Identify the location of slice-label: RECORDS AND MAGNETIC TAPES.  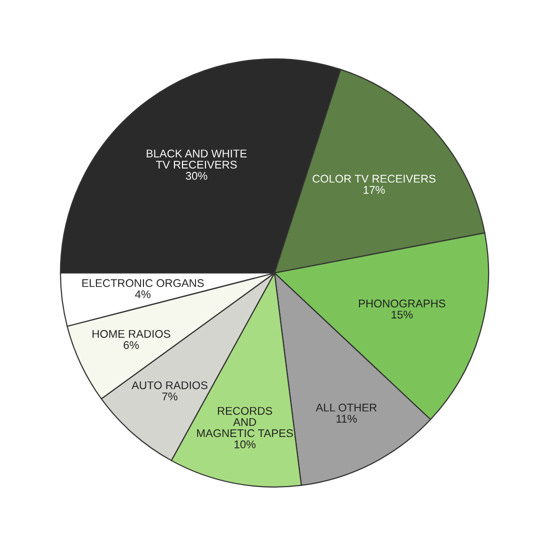
(245, 422).